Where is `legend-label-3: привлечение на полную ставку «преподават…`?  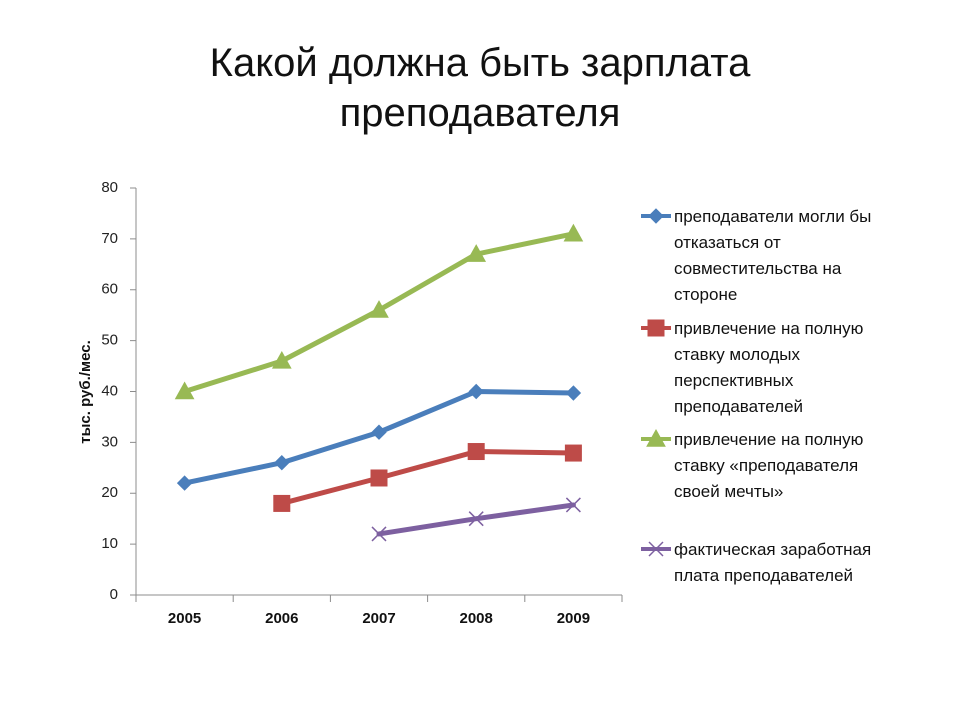
legend-label-3: привлечение на полную ставку «преподават… is located at coordinates (805, 466).